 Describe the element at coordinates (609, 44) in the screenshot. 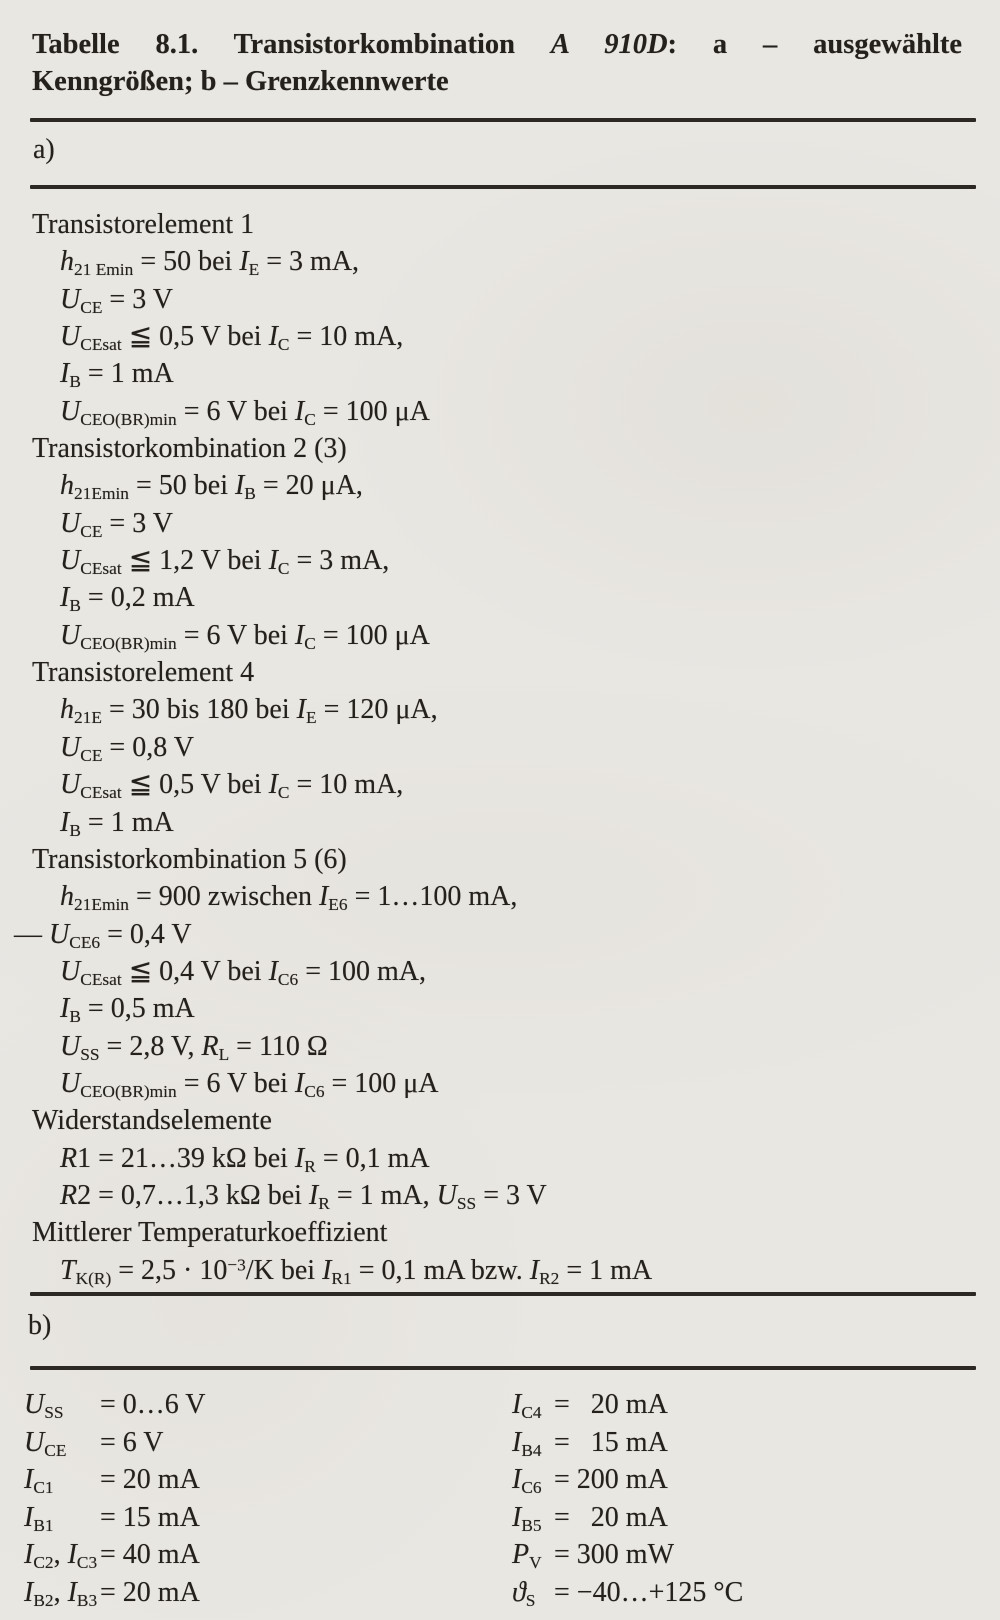

I see `device-name: A 910D` at that location.